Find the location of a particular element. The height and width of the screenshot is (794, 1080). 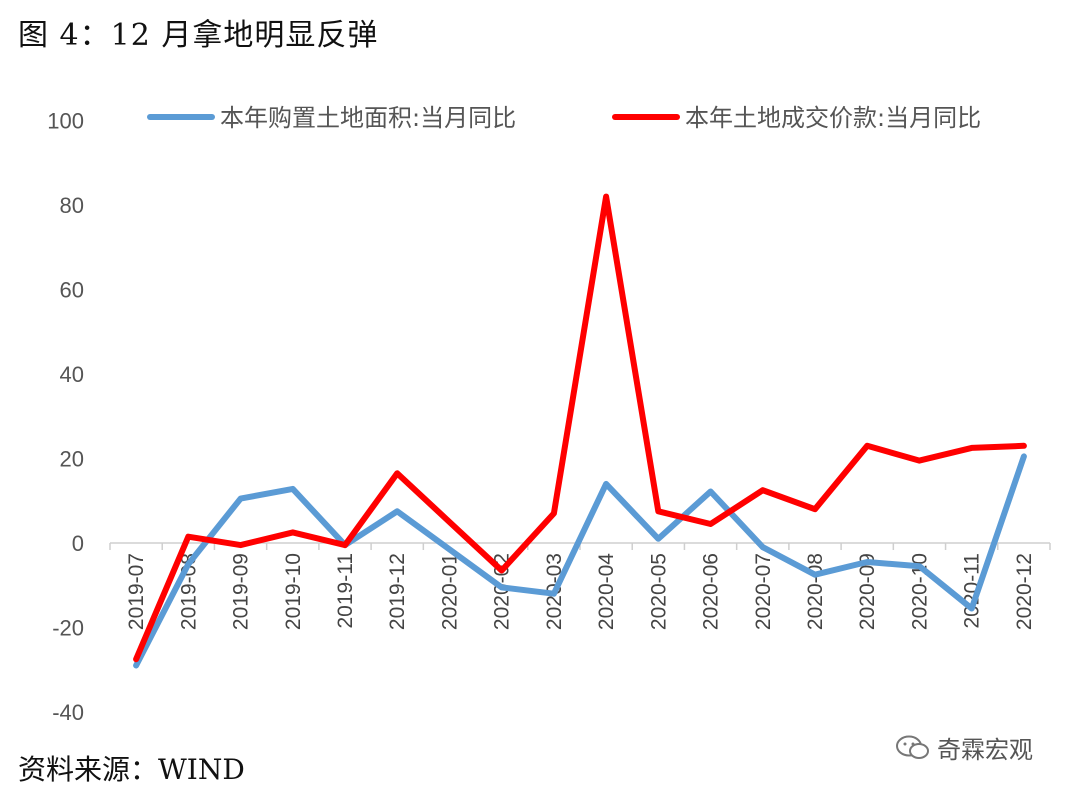

x-tick-label: 2020-04 is located at coordinates (606, 591).